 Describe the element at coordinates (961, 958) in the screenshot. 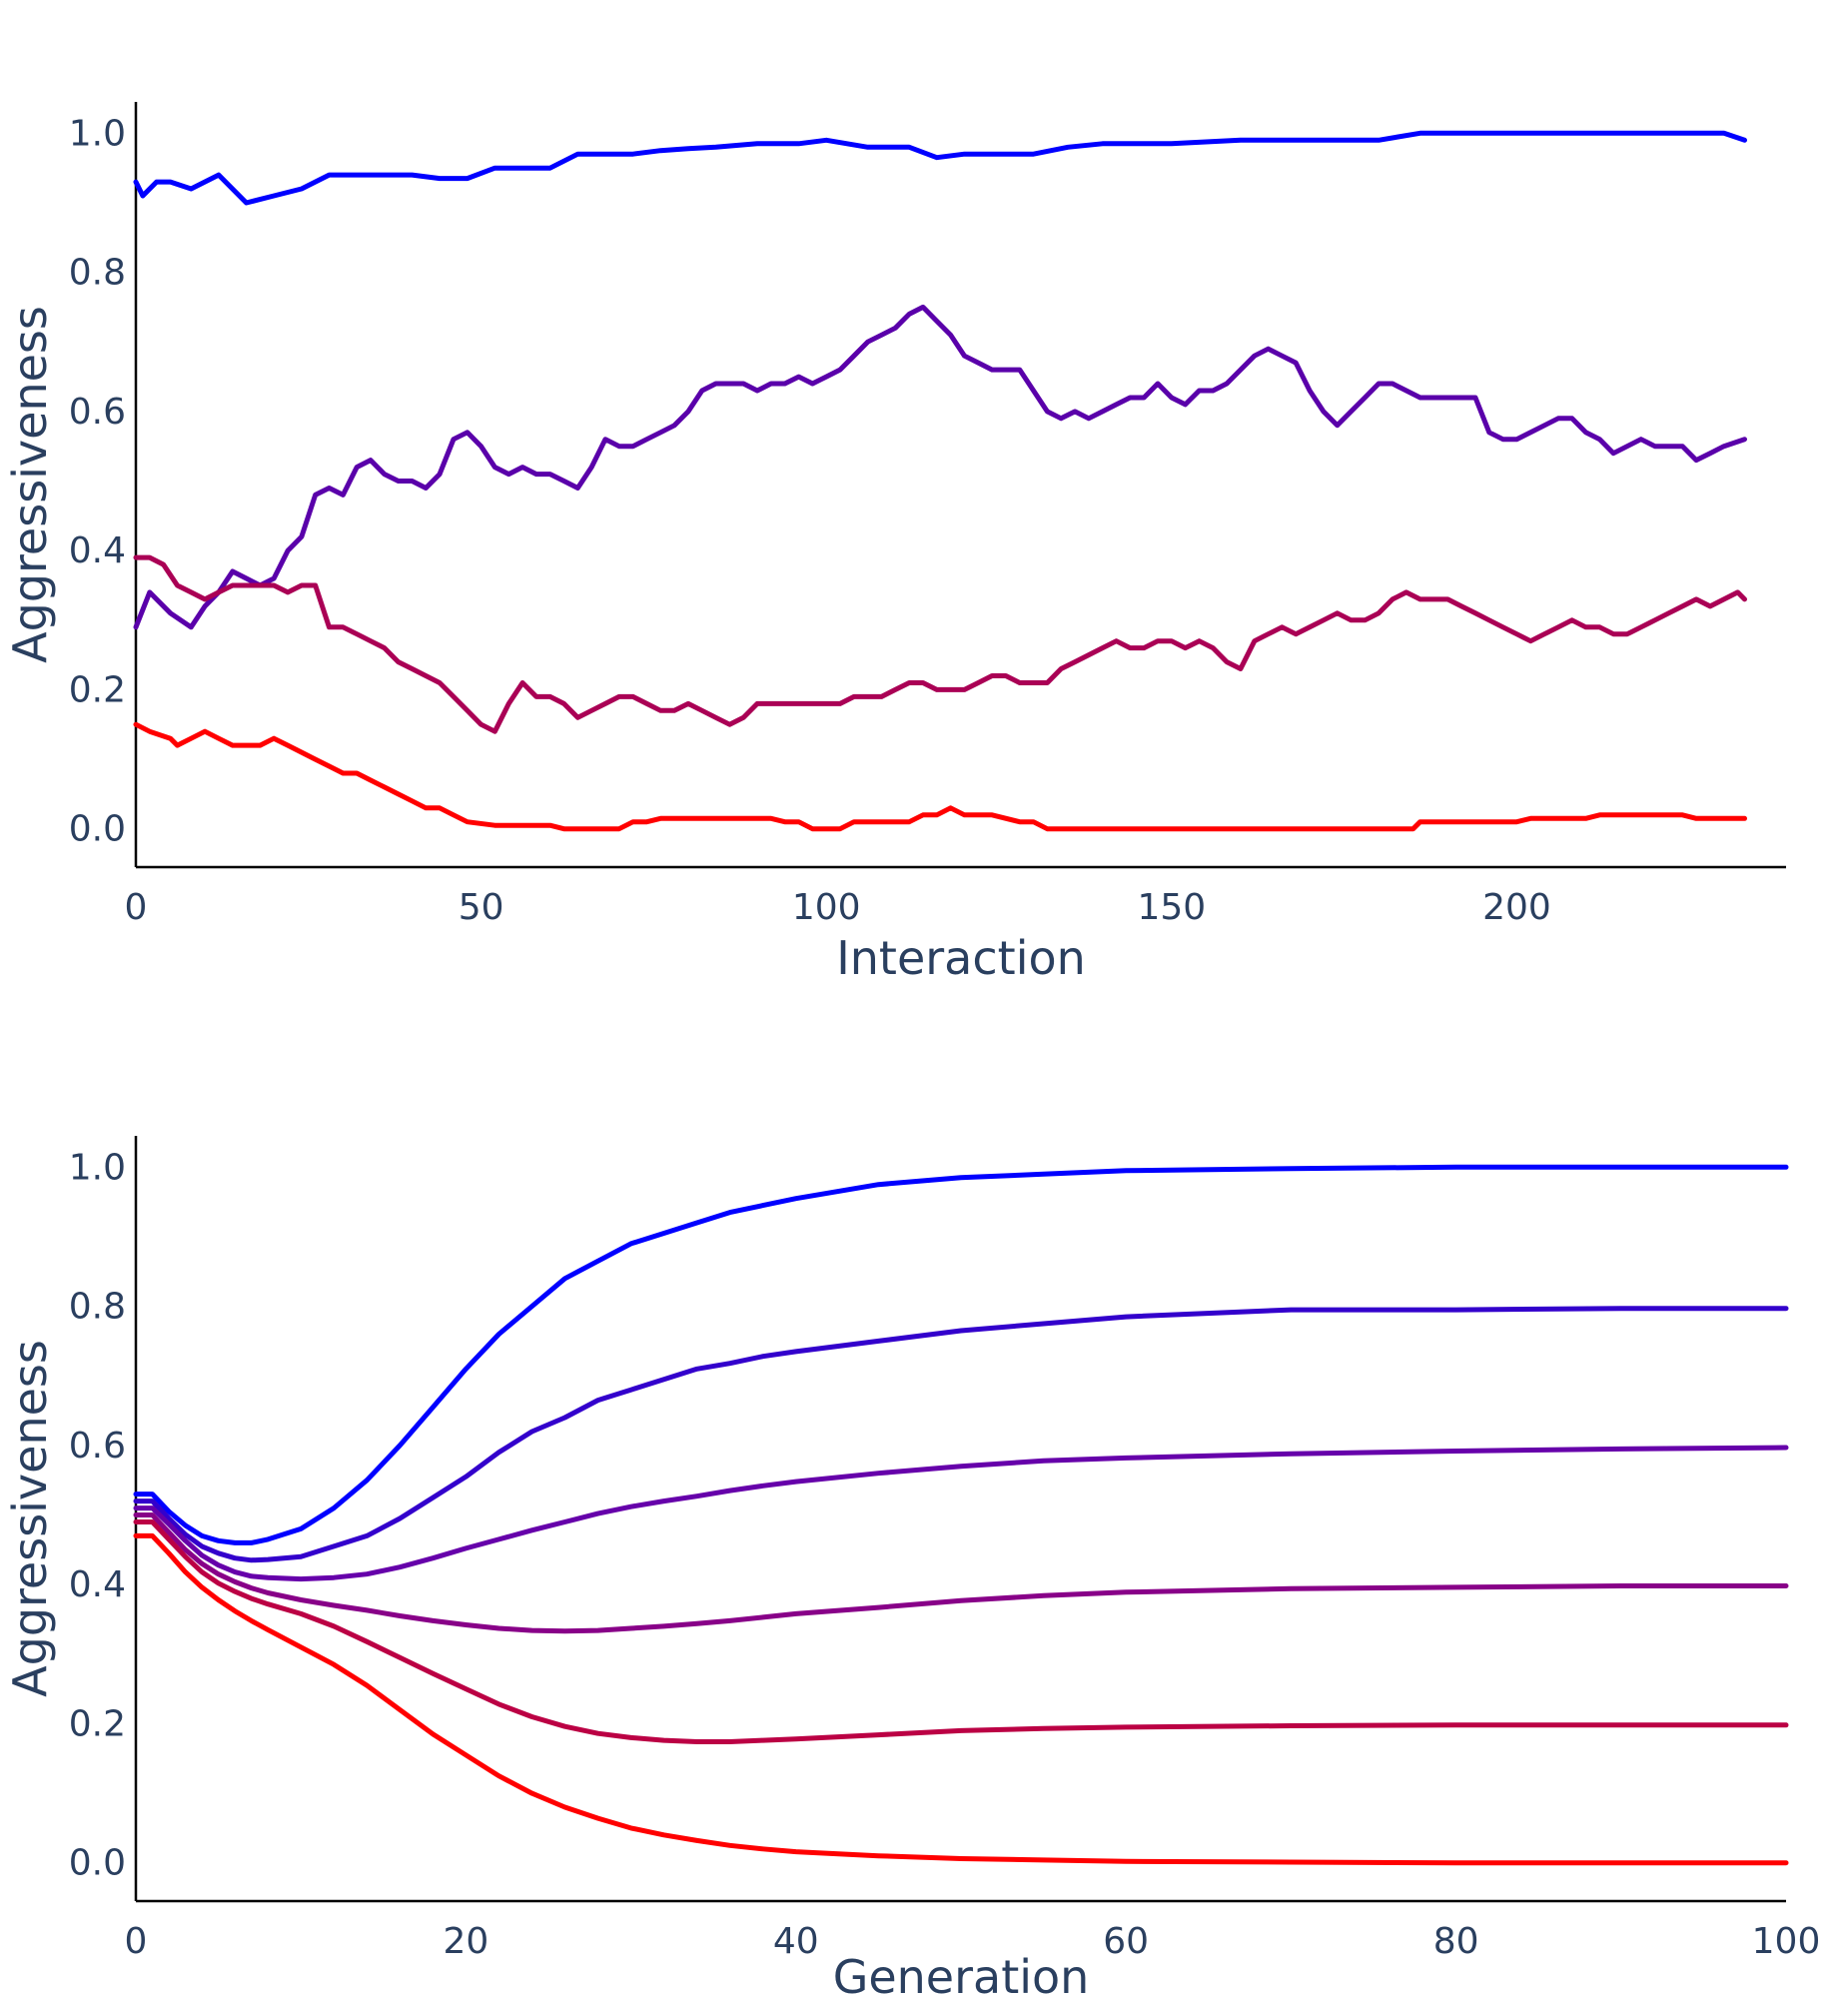

I see `x-axis-title: Interaction` at that location.